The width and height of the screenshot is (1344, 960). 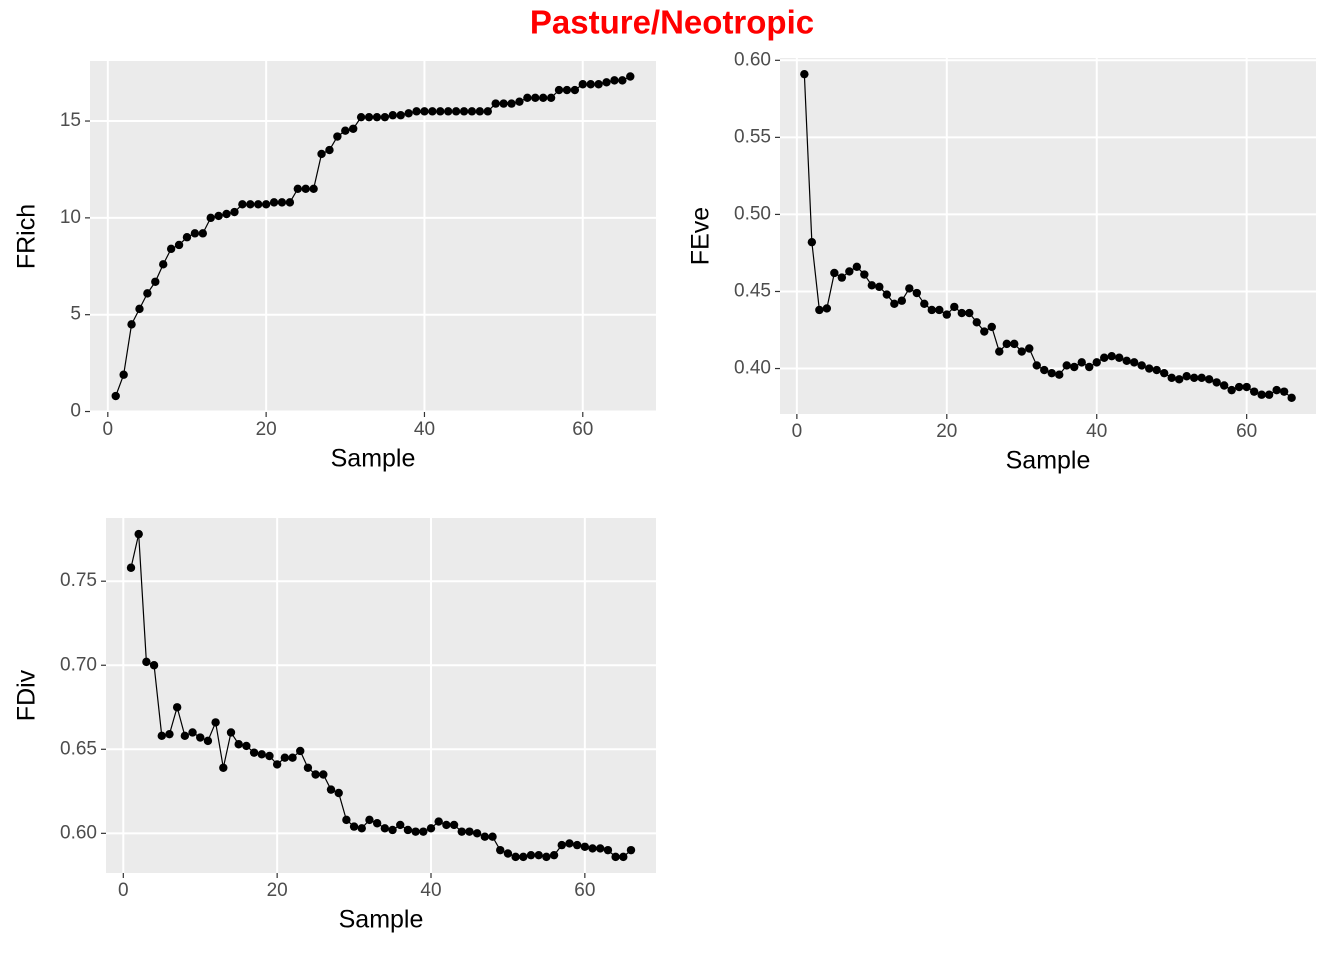 What do you see at coordinates (27, 695) in the screenshot?
I see `y-axis-title: FDiv` at bounding box center [27, 695].